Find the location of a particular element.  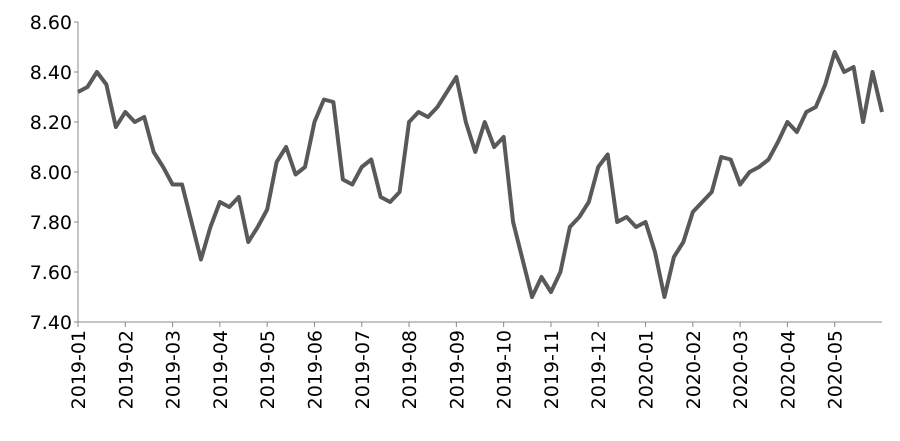

x-tick-label: 2019-06 is located at coordinates (315, 369).